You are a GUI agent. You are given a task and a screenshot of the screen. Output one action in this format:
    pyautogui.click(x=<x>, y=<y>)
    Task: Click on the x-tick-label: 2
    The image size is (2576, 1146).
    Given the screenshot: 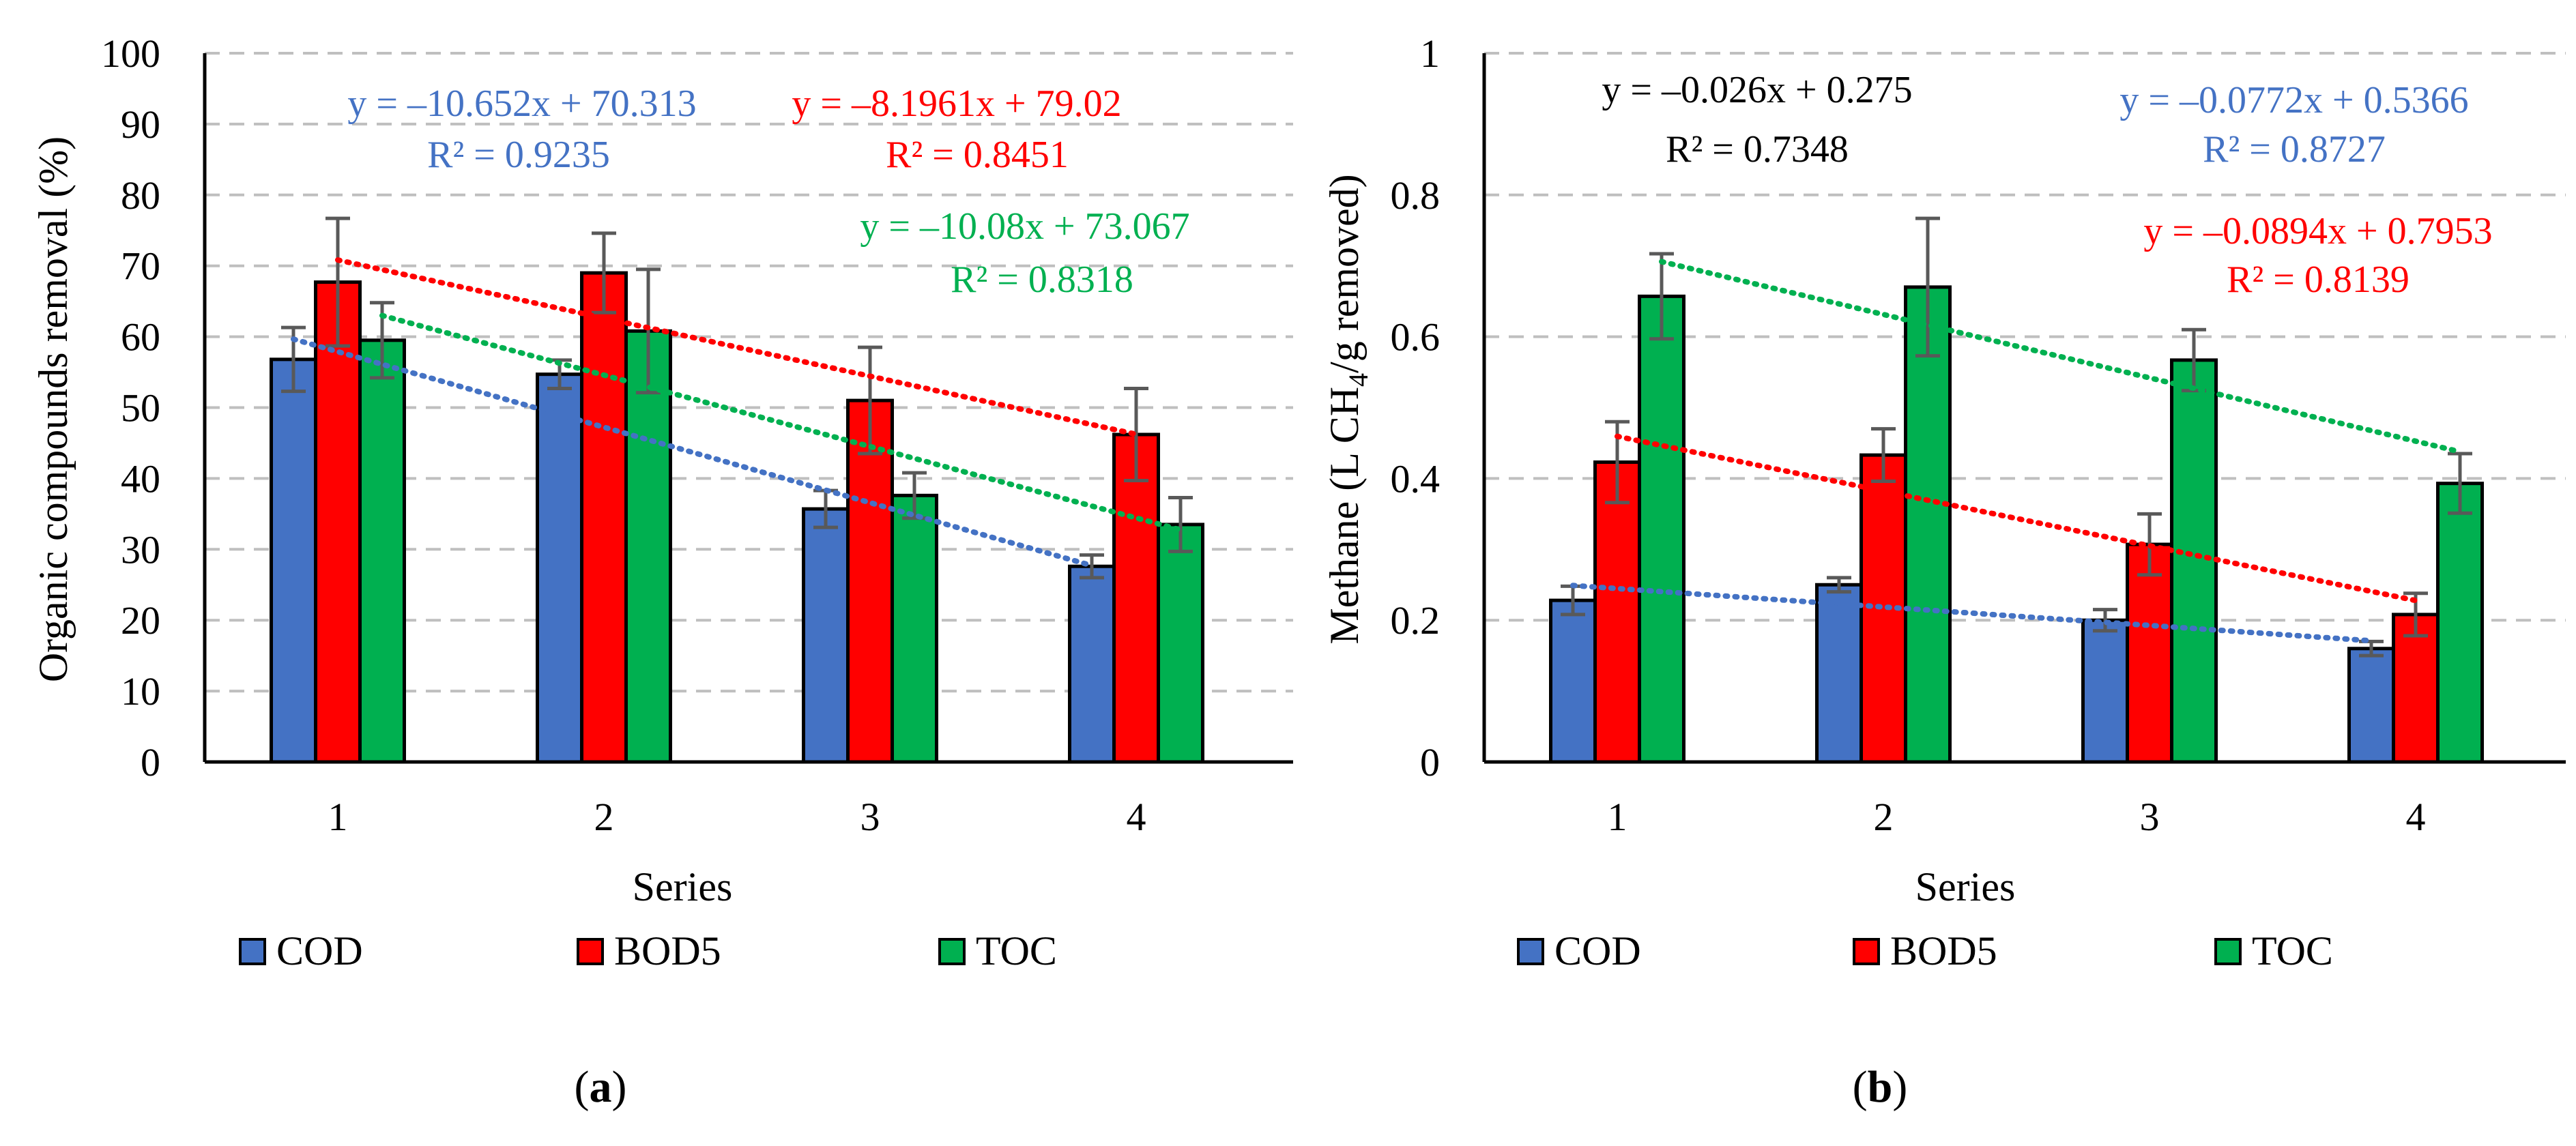 What is the action you would take?
    pyautogui.click(x=604, y=817)
    